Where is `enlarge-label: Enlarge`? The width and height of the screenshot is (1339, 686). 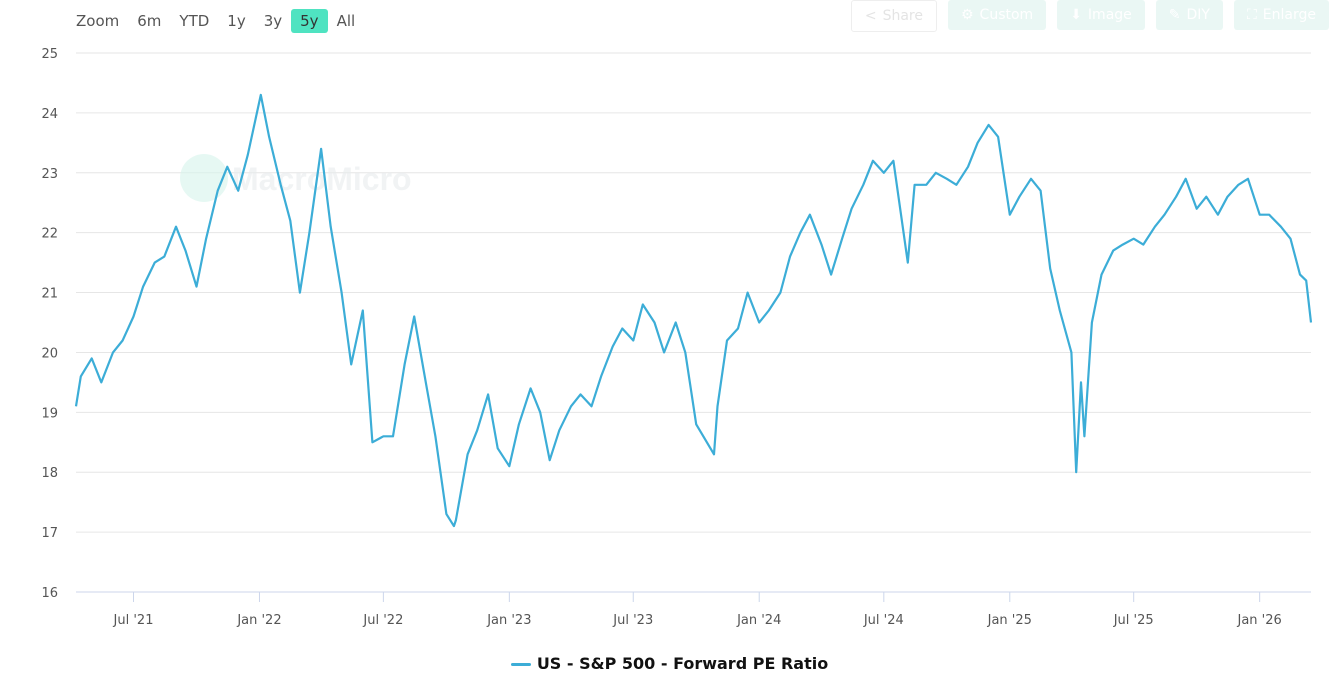 enlarge-label: Enlarge is located at coordinates (1289, 15).